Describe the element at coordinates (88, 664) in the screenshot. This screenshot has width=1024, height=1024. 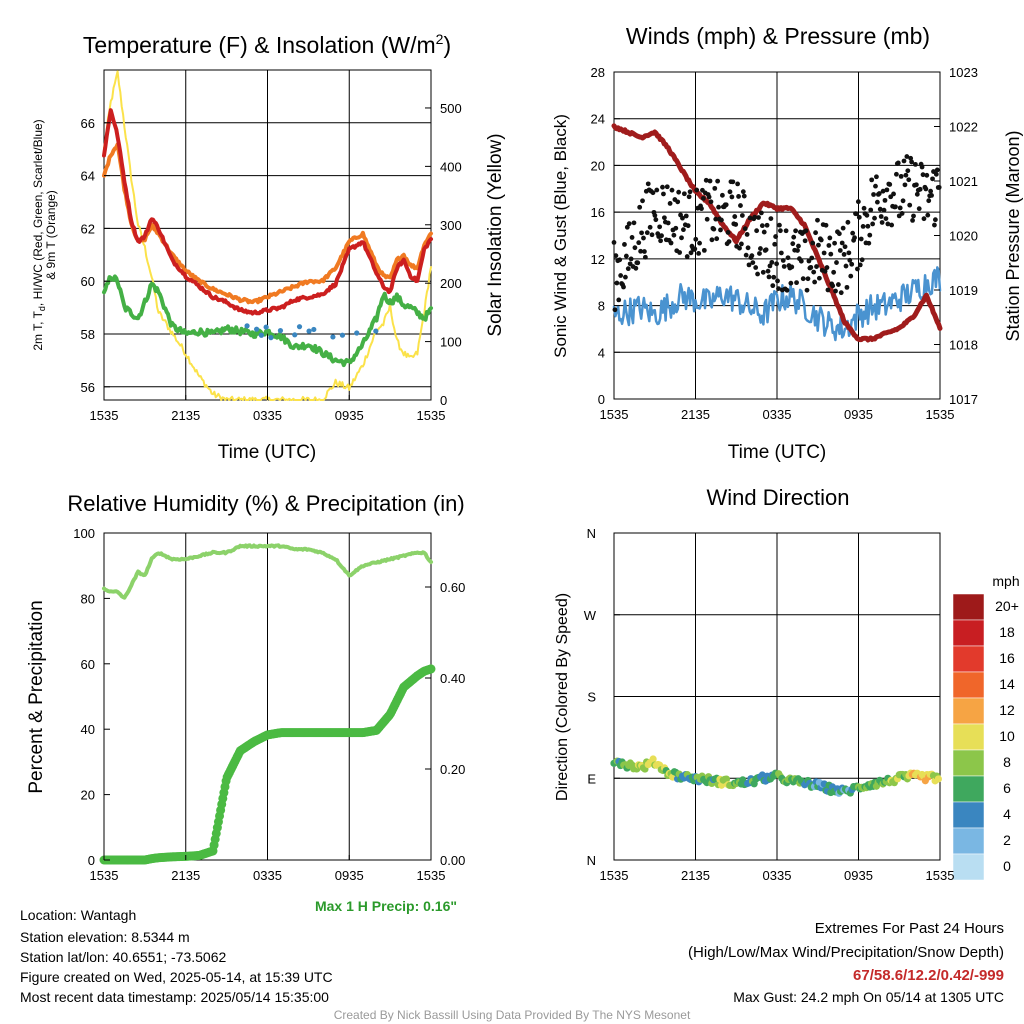
I see `y-tick-label: 60` at that location.